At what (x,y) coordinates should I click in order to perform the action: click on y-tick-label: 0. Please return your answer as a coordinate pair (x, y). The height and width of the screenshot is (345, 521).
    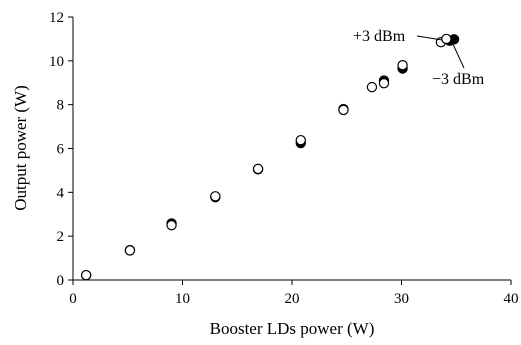
    Looking at the image, I should click on (61, 281).